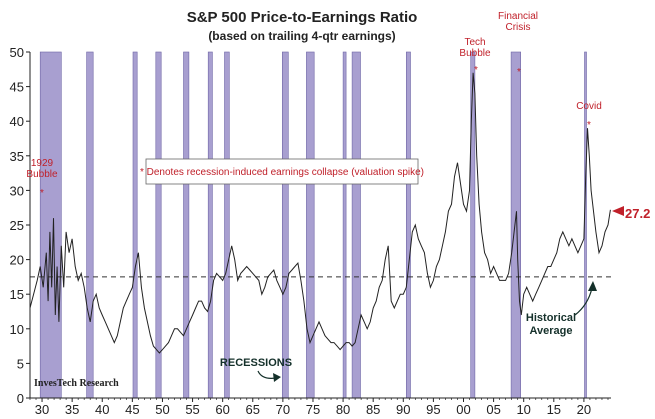 This screenshot has height=419, width=655. I want to click on label-tech-bubble-line1: Tech, so click(474, 42).